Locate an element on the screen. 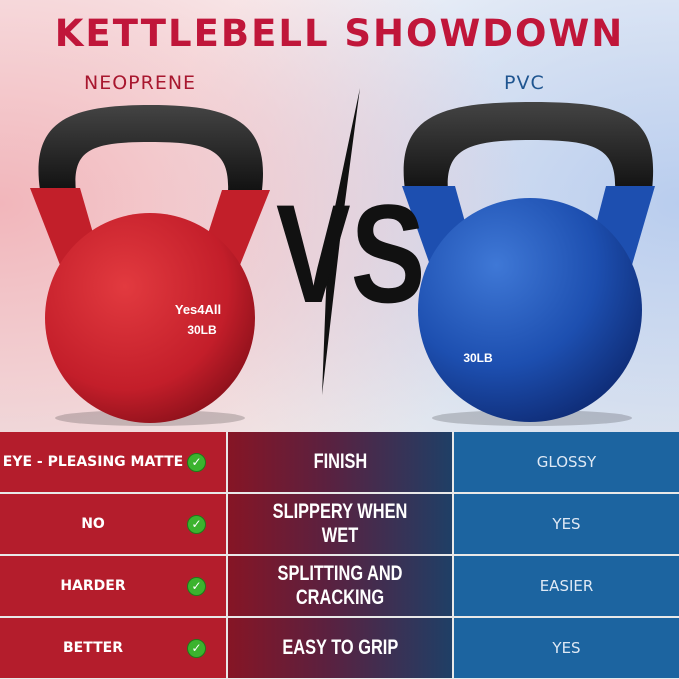  table-row: HARDER ✓ SPLITTING AND CRACKING EASIER is located at coordinates (339, 586).